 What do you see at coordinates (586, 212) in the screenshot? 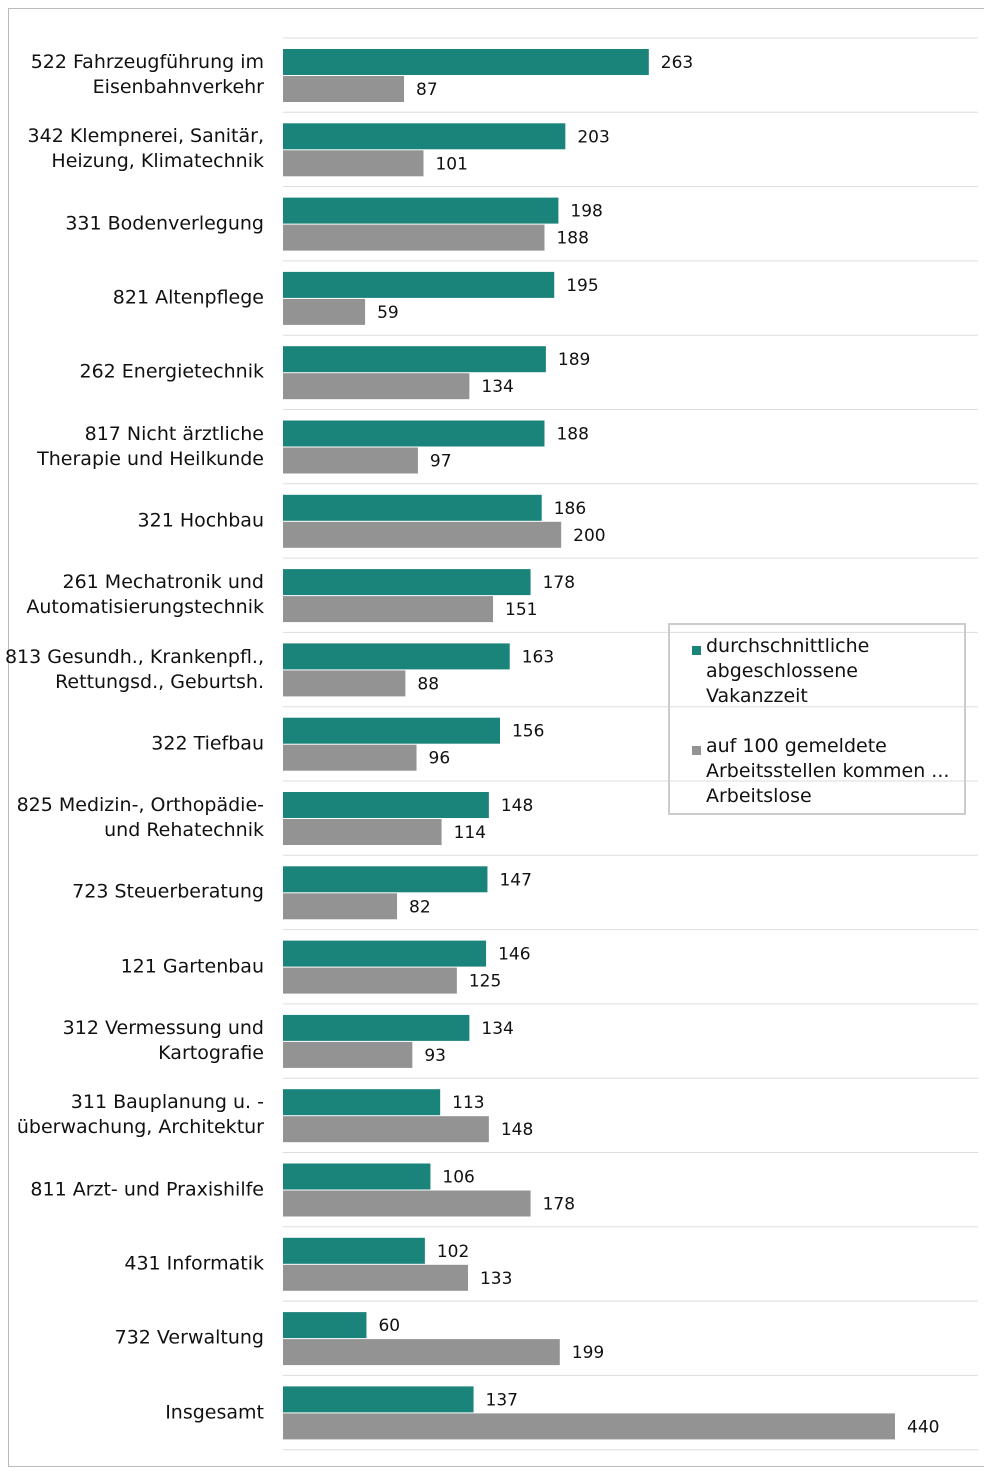
I see `value-label: 198` at bounding box center [586, 212].